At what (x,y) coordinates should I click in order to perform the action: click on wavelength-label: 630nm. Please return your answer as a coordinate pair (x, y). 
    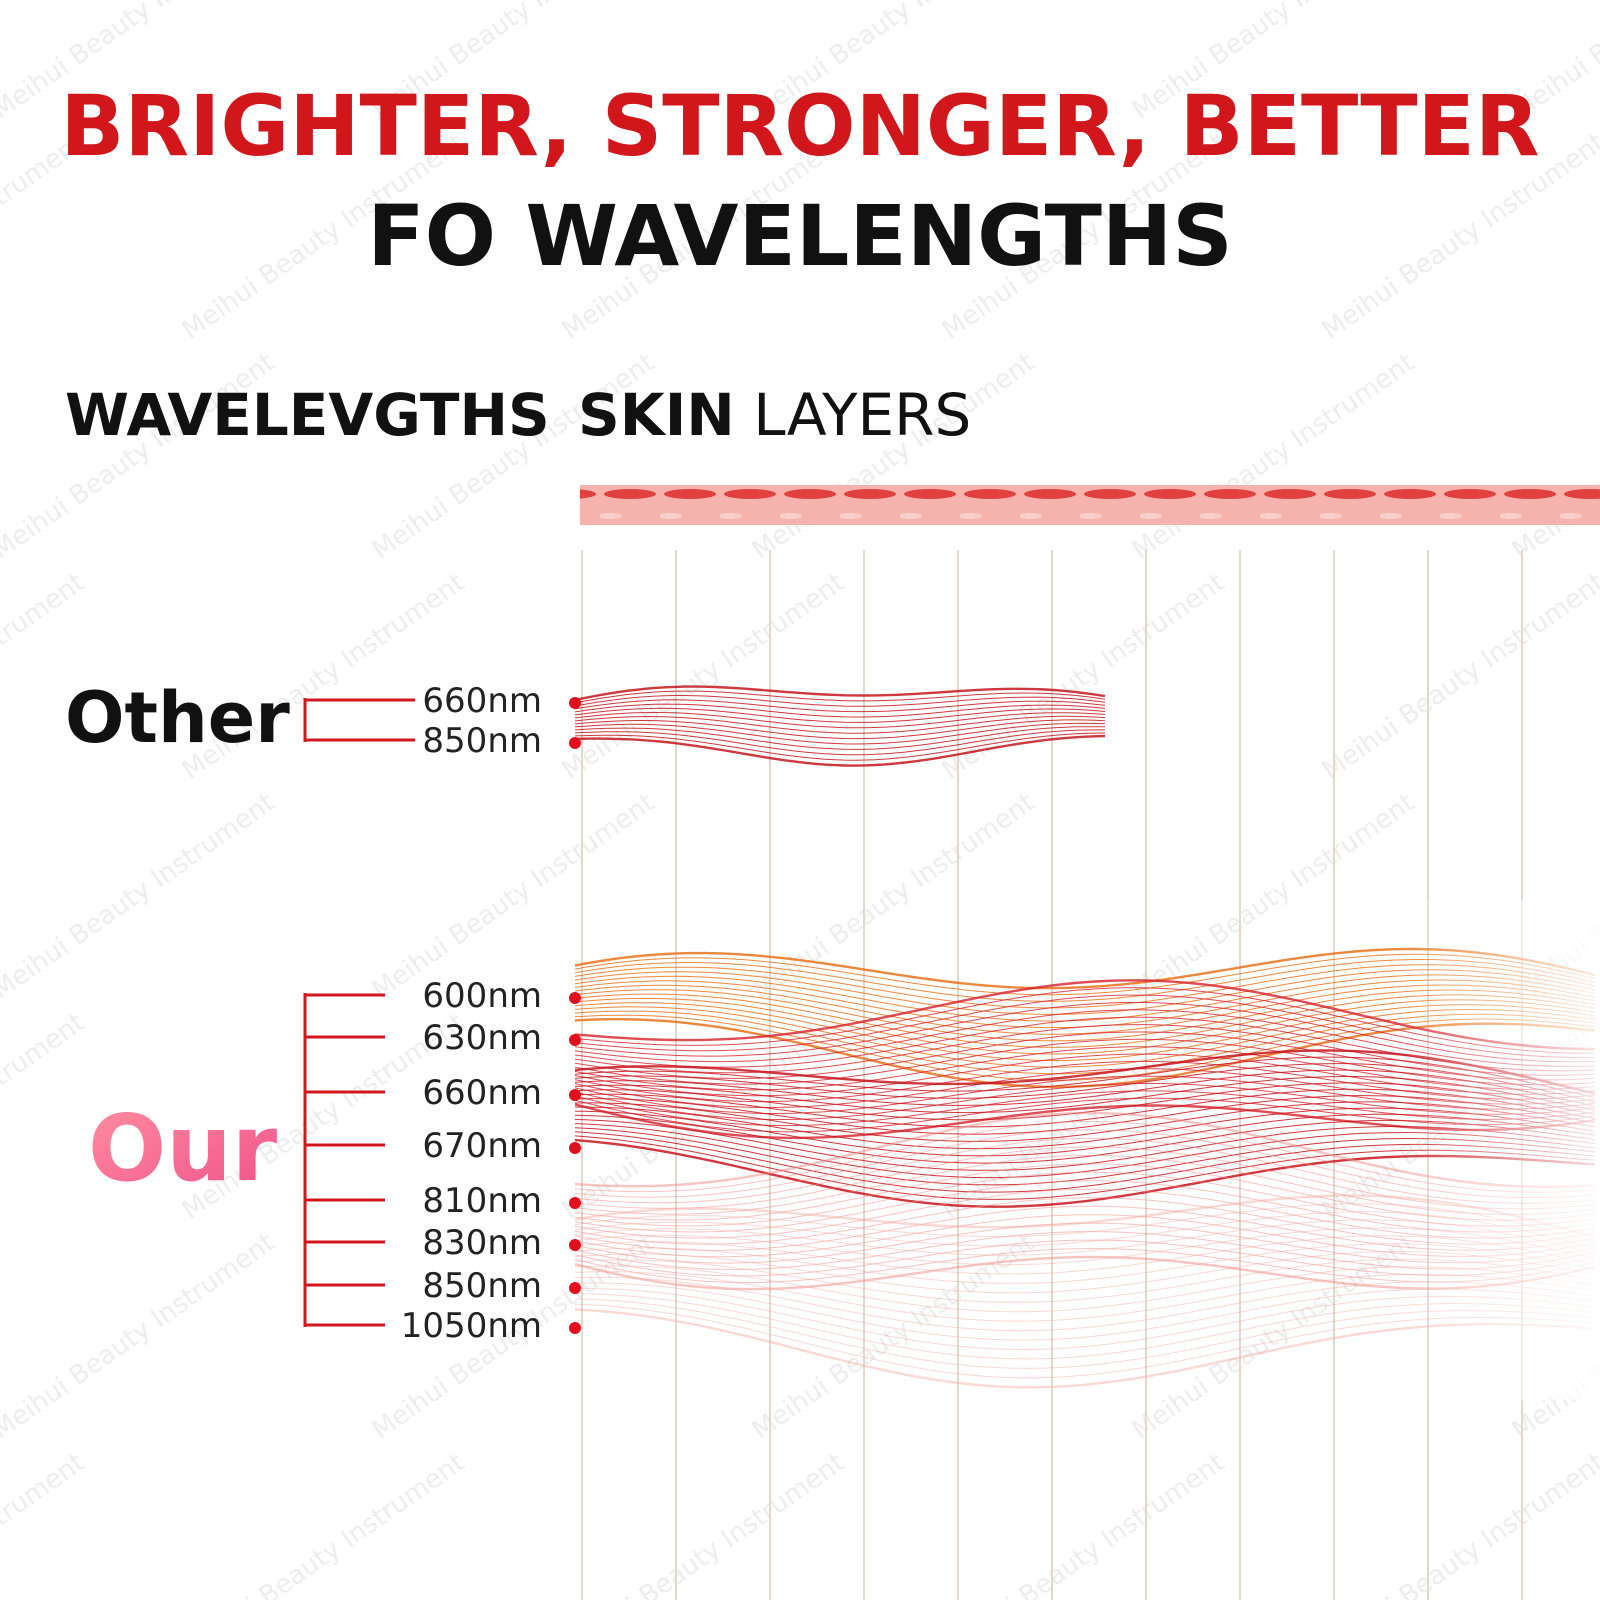
    Looking at the image, I should click on (482, 1038).